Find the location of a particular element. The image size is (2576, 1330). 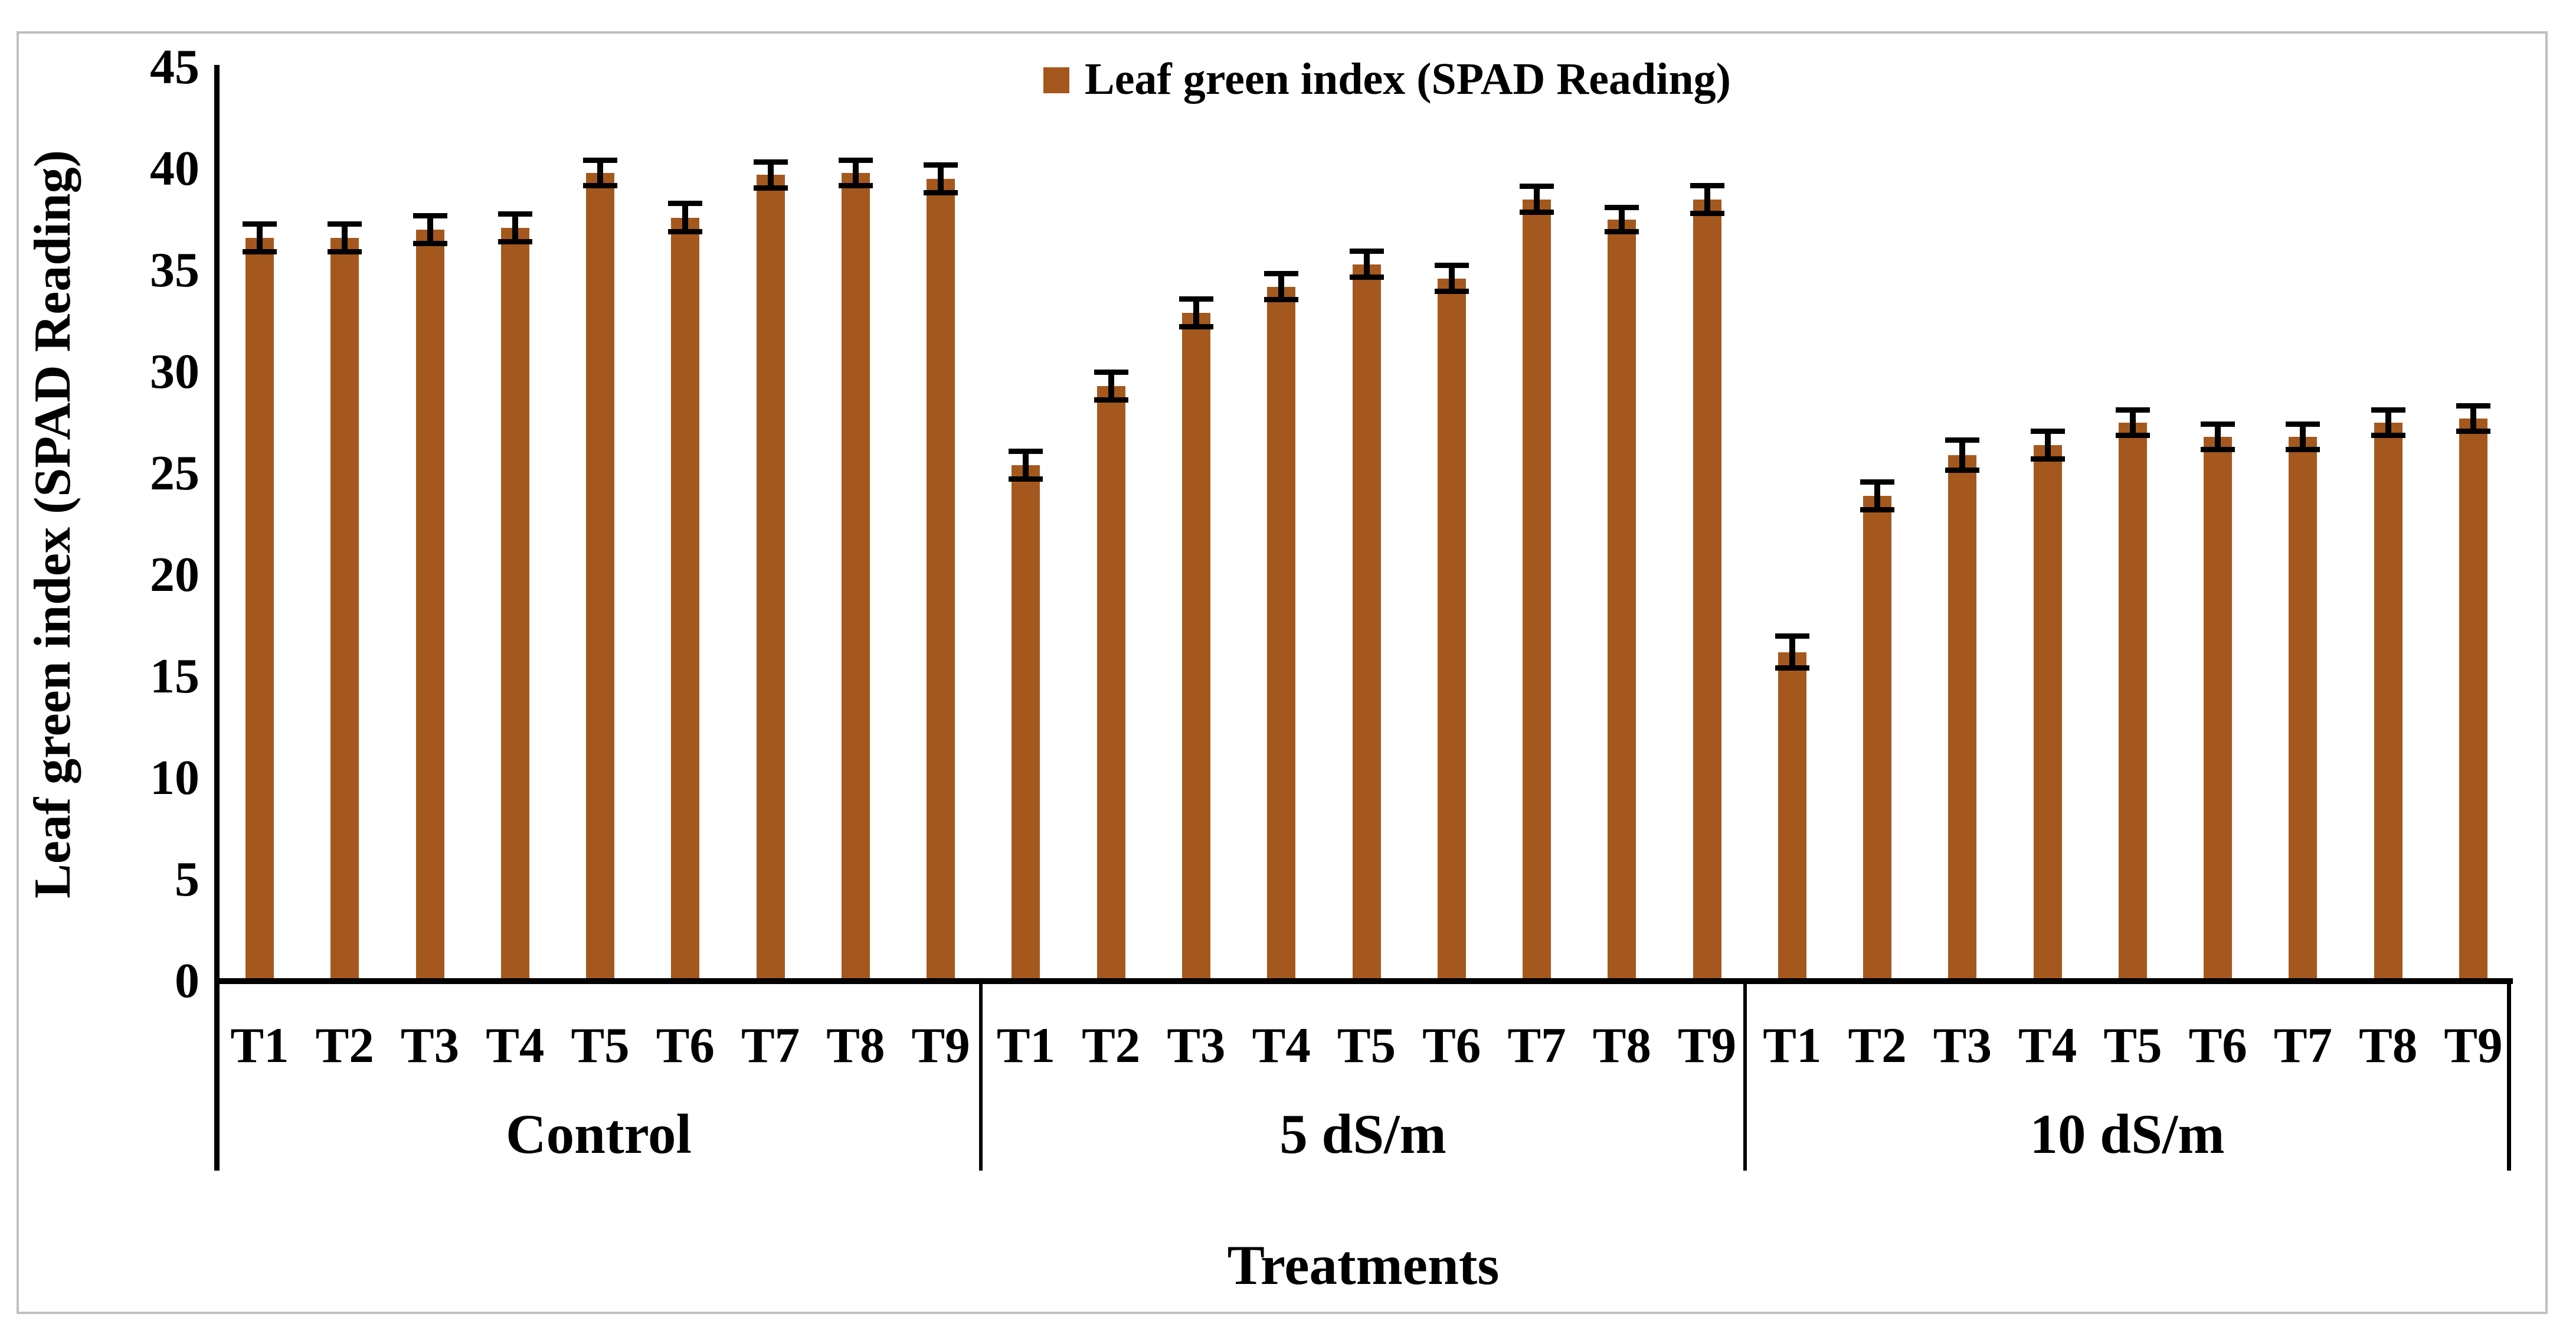

group-separator-line is located at coordinates (981, 1076).